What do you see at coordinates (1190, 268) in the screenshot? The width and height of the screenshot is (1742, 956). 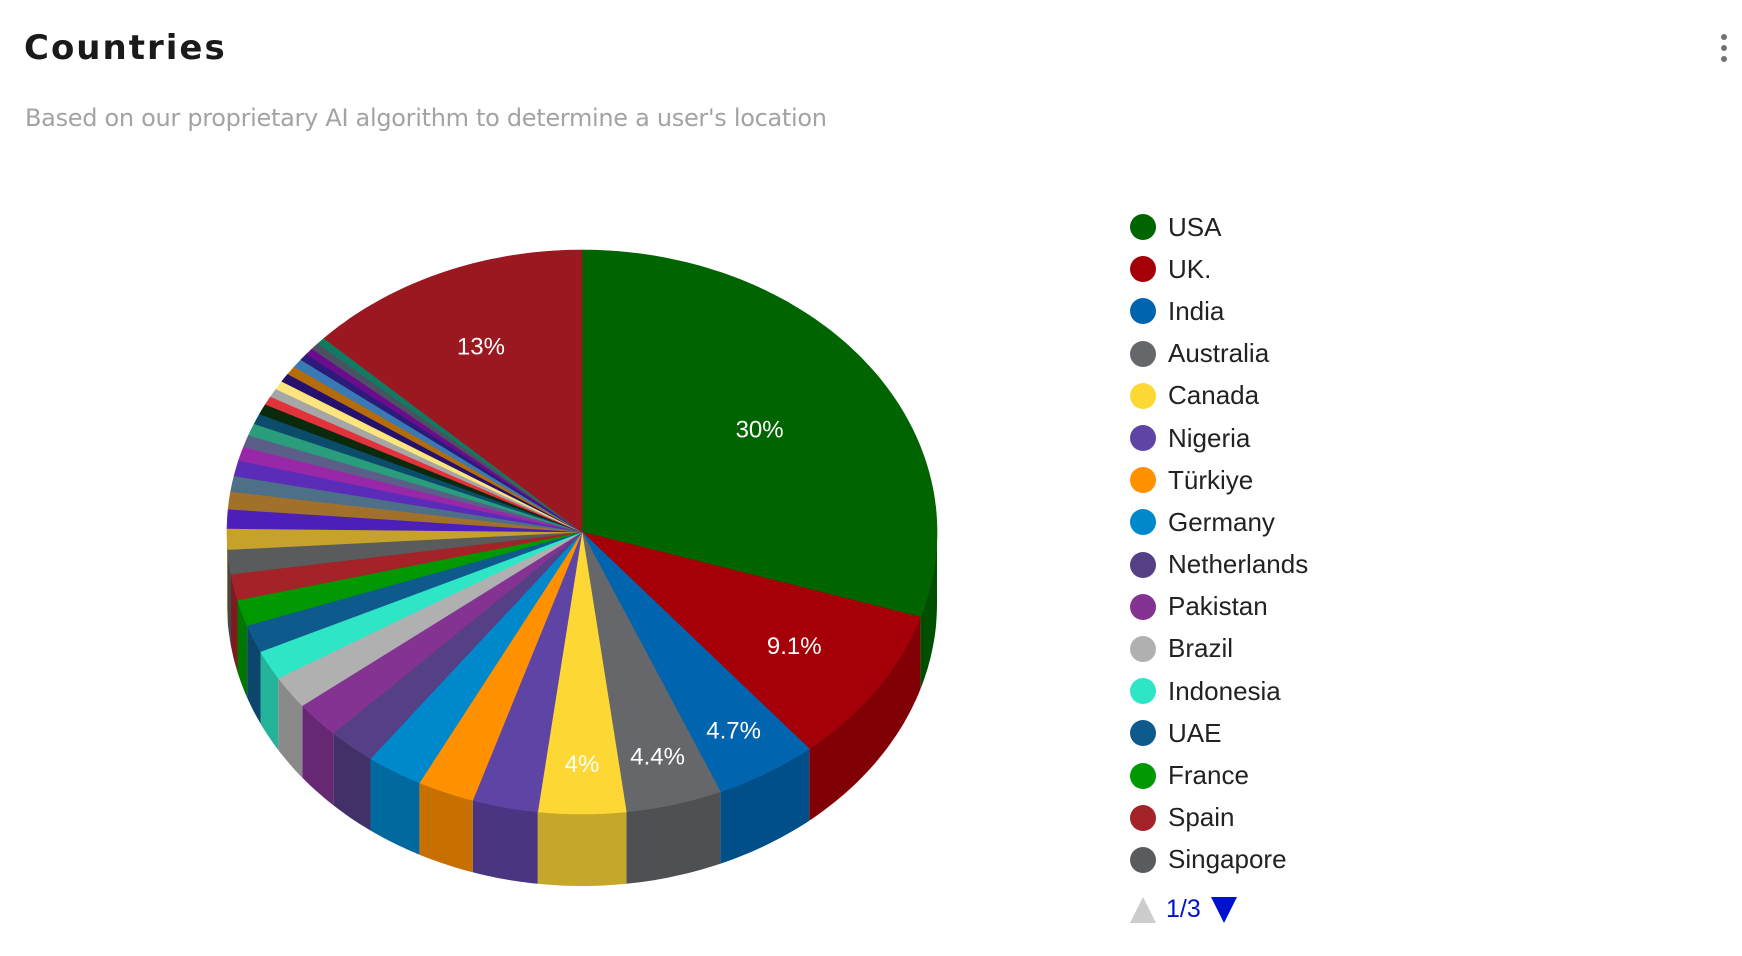 I see `legend-label: UK.` at bounding box center [1190, 268].